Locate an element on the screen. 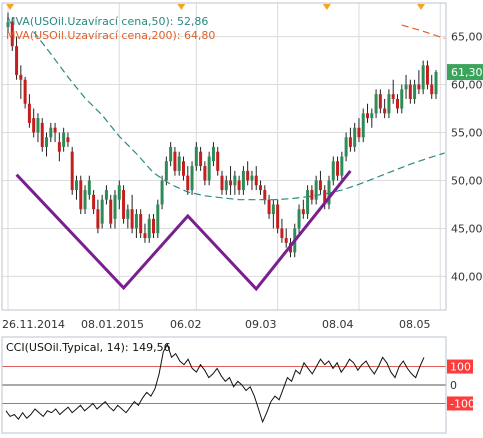  y-tick-label: 55,00 is located at coordinates (467, 133).